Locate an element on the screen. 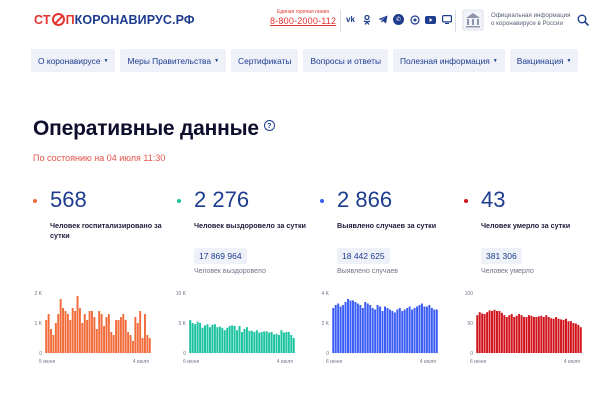 The width and height of the screenshot is (608, 406). hotline: Единая горячая линия 8-800-2000-112 is located at coordinates (303, 17).